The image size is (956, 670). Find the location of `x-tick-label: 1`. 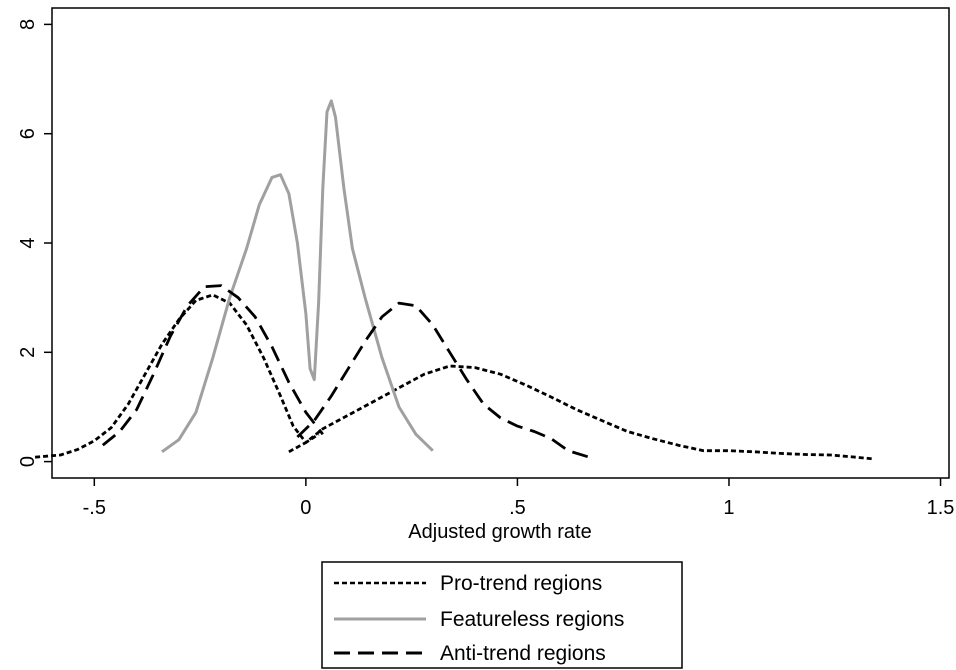

x-tick-label: 1 is located at coordinates (728, 508).